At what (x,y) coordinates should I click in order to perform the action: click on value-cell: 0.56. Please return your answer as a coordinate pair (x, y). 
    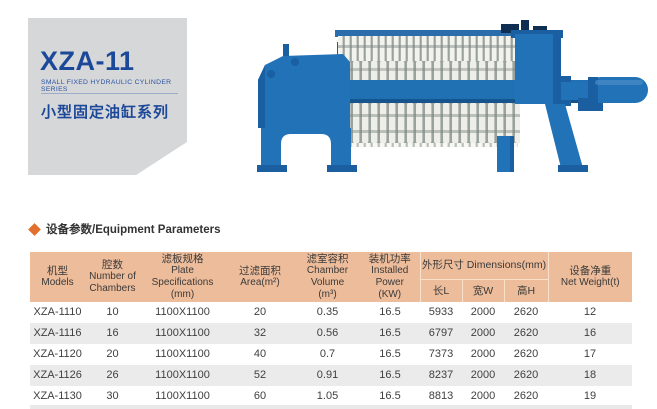
    Looking at the image, I should click on (327, 333).